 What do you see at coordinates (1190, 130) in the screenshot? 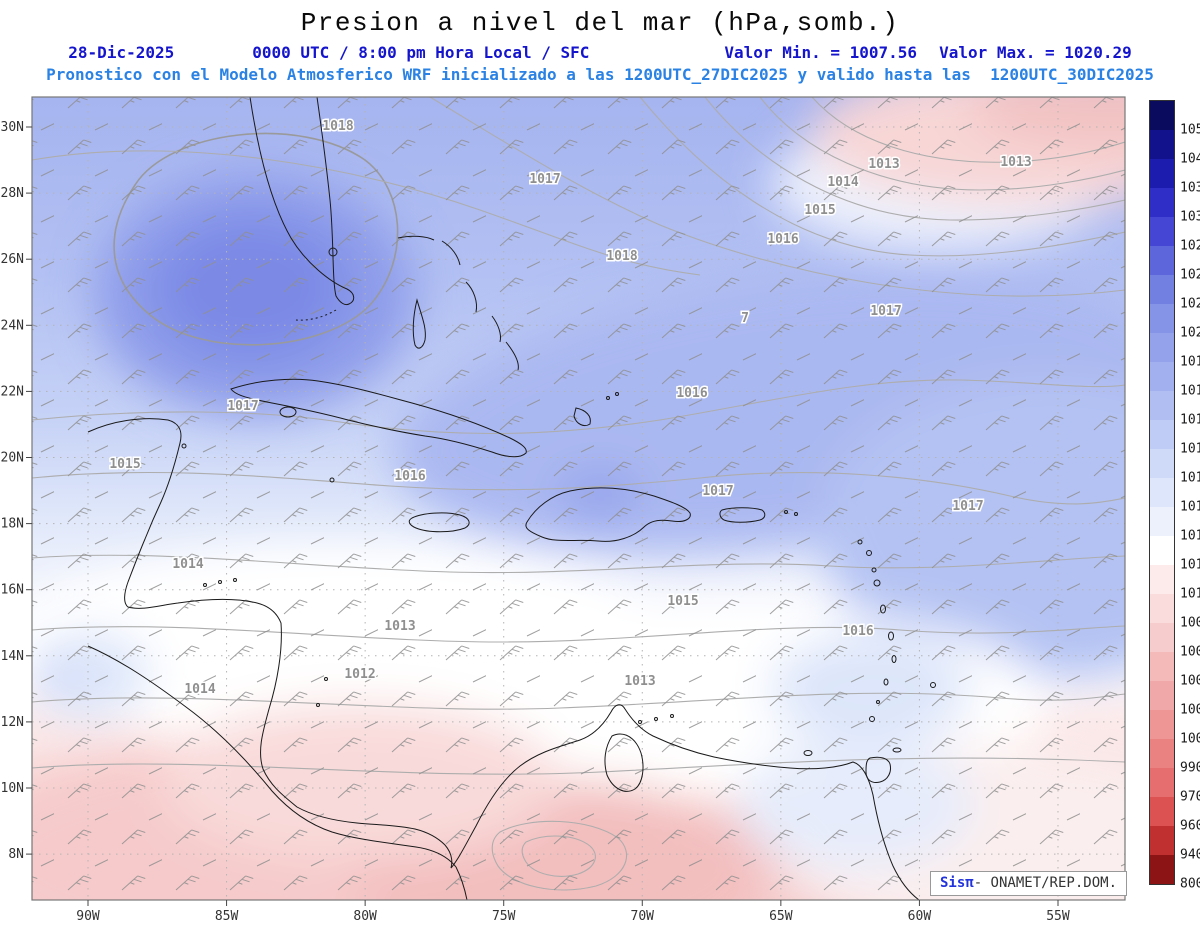
I see `colorbar-label: 1050` at bounding box center [1190, 130].